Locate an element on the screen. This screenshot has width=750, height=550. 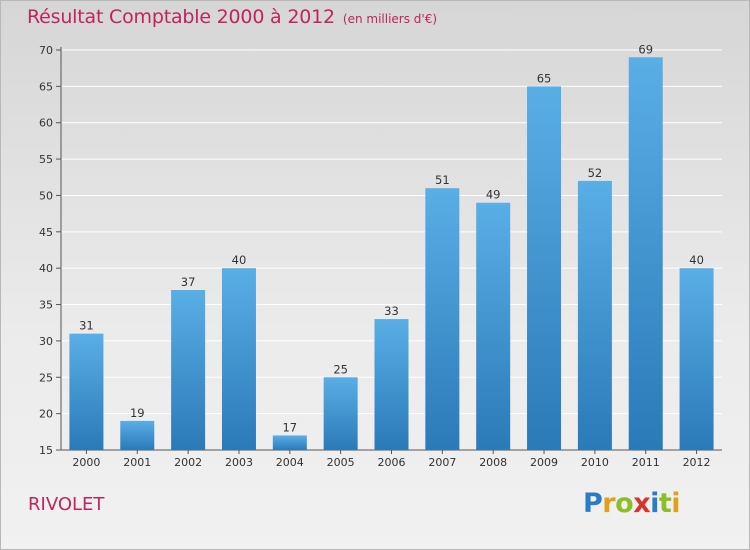
bar-2008 is located at coordinates (493, 326).